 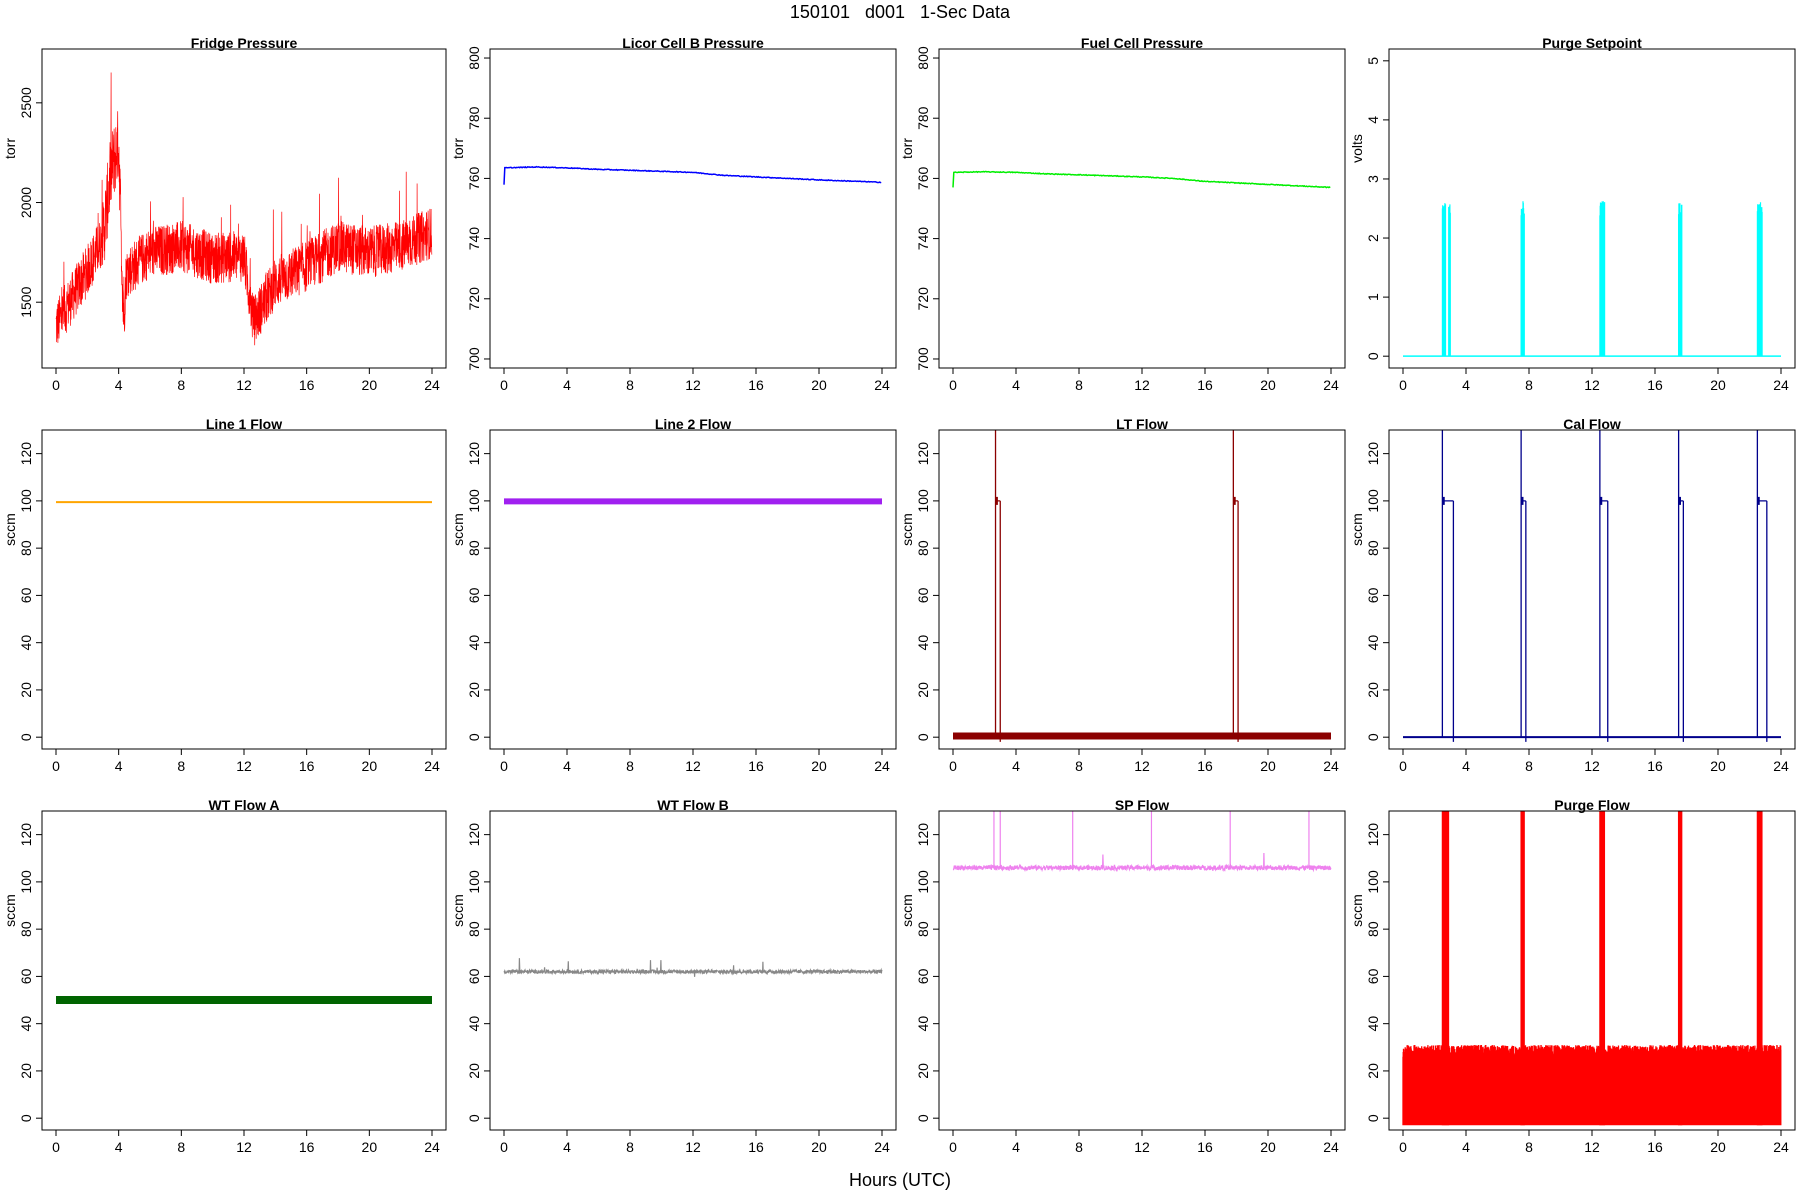 What do you see at coordinates (1592, 805) in the screenshot?
I see `panel-title: Purge Flow` at bounding box center [1592, 805].